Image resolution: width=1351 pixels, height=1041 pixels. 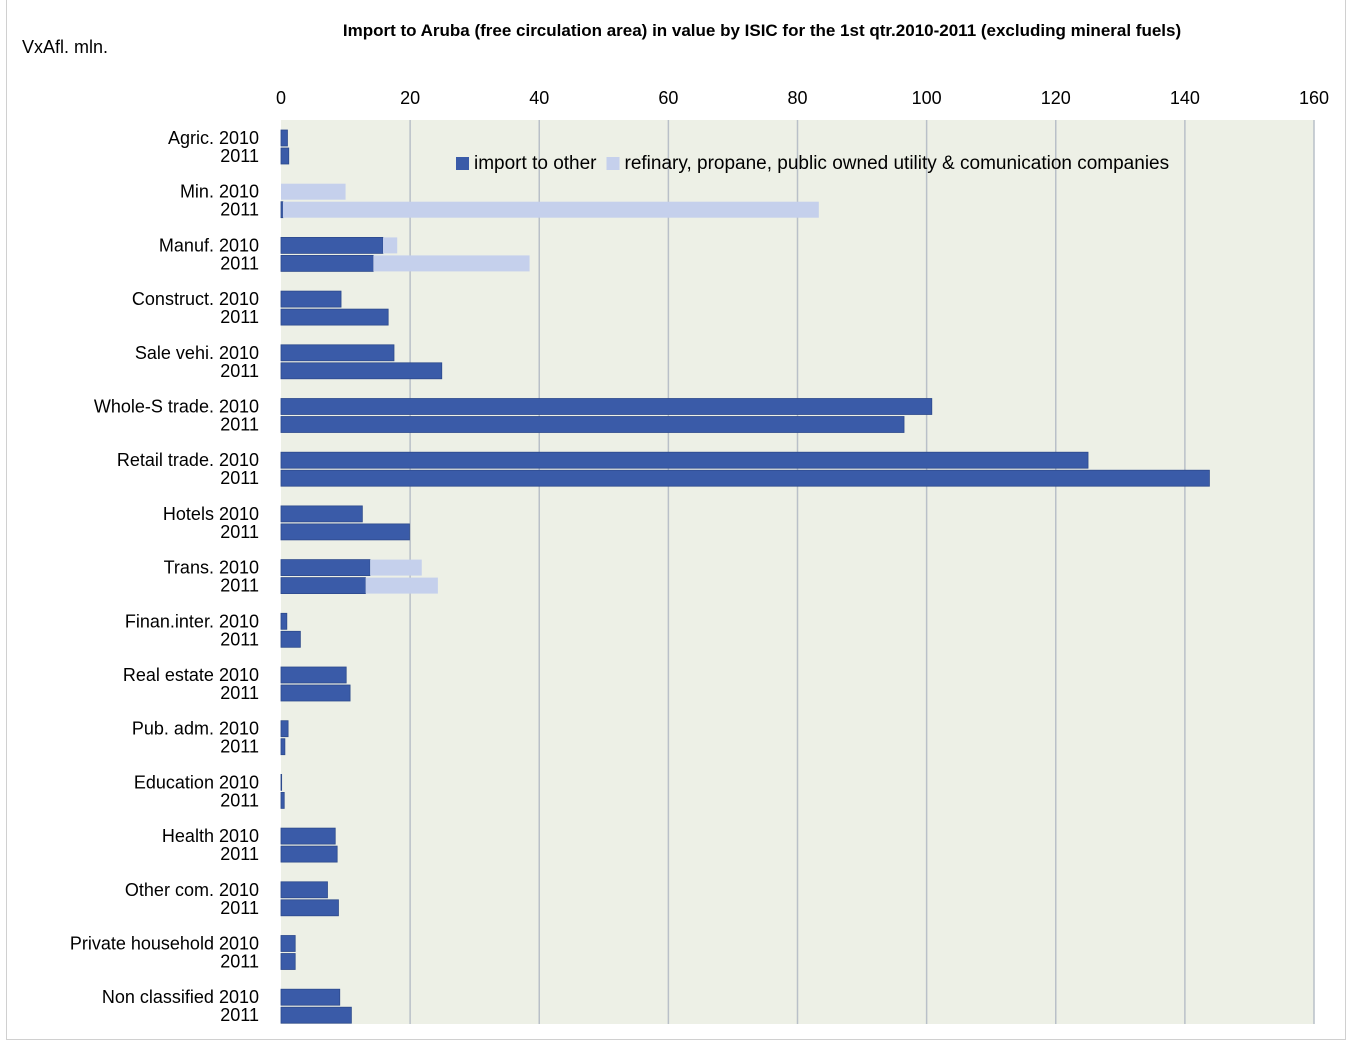 I want to click on category-label: Retail trade. 2010, so click(x=188, y=460).